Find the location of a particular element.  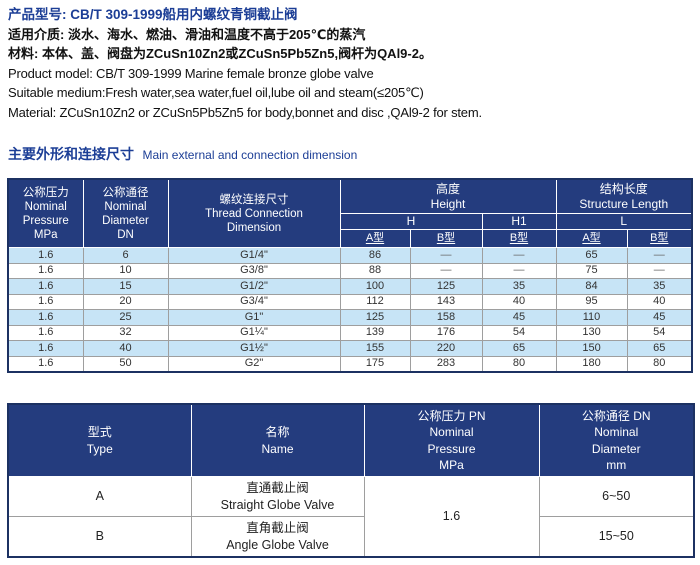

dimension-row: 1.6 20 G3/4" 112 143 40 95 40 is located at coordinates (350, 301).